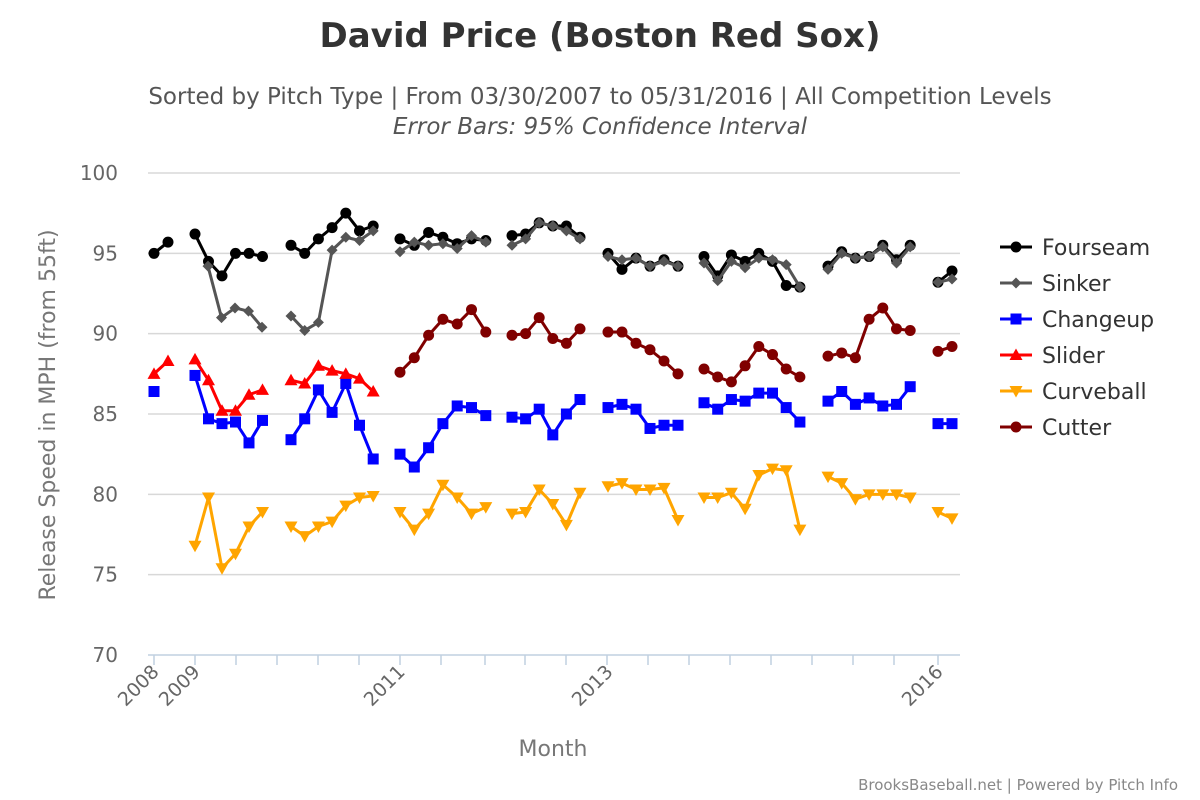 This screenshot has width=1200, height=800. What do you see at coordinates (676, 345) in the screenshot?
I see `series-cutter` at bounding box center [676, 345].